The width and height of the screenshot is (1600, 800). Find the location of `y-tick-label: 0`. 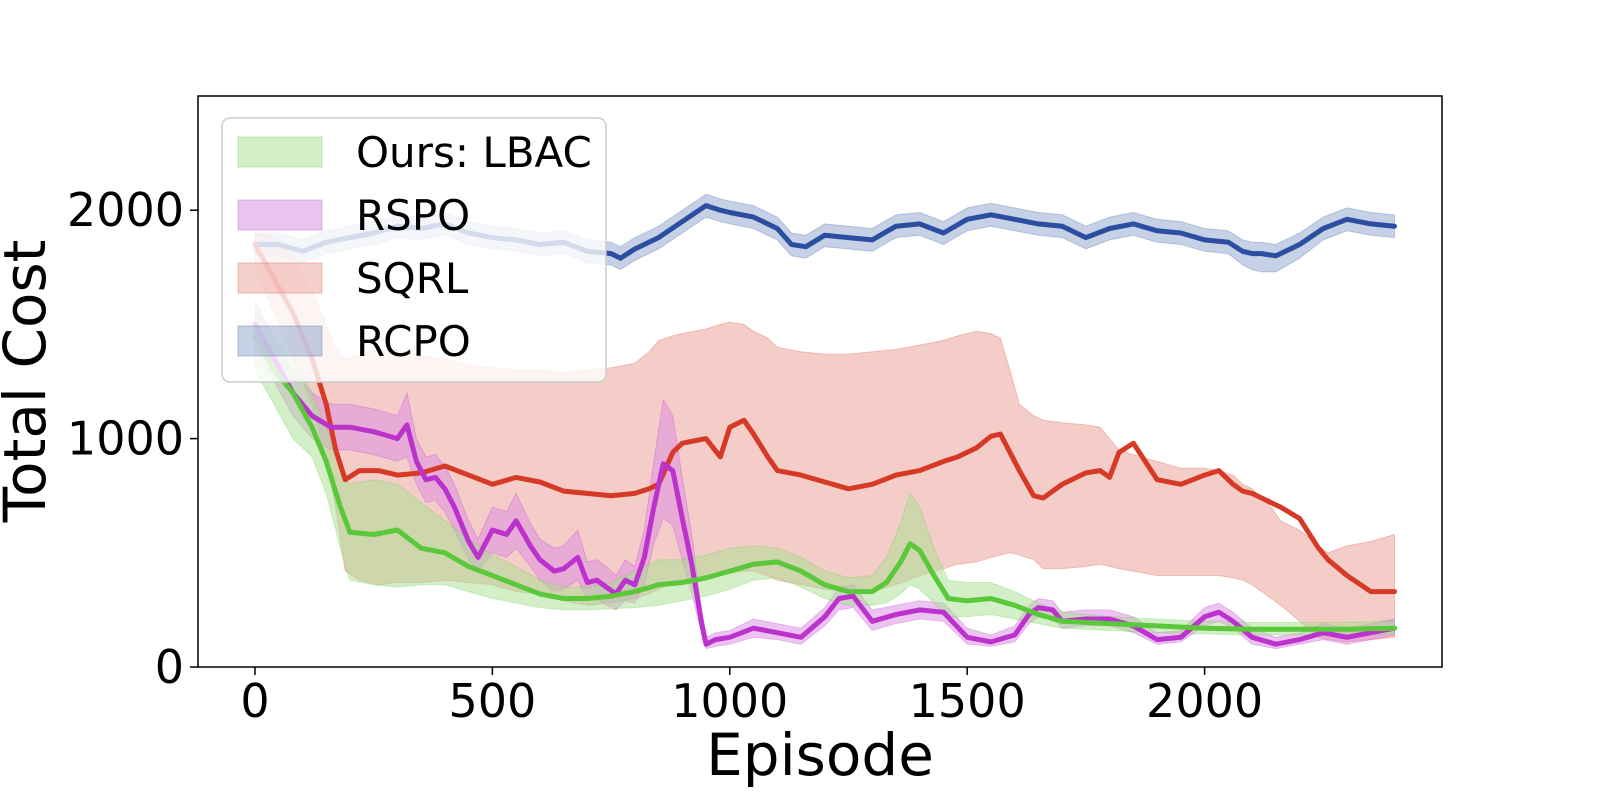

y-tick-label: 0 is located at coordinates (169, 667).